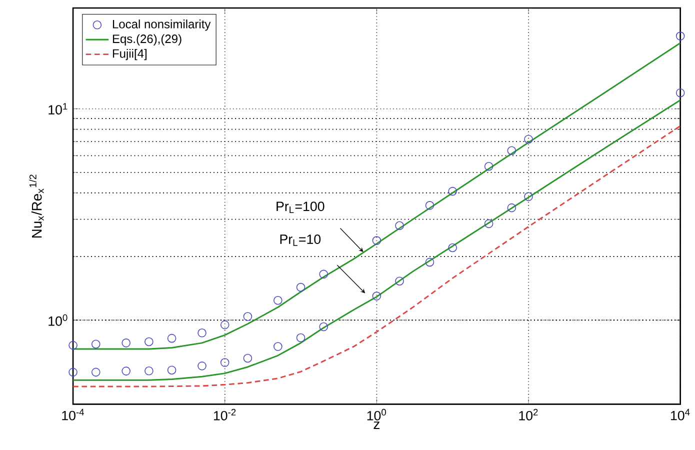 The height and width of the screenshot is (450, 695). Describe the element at coordinates (58, 108) in the screenshot. I see `y-tick-label: 10$^{1}$` at that location.